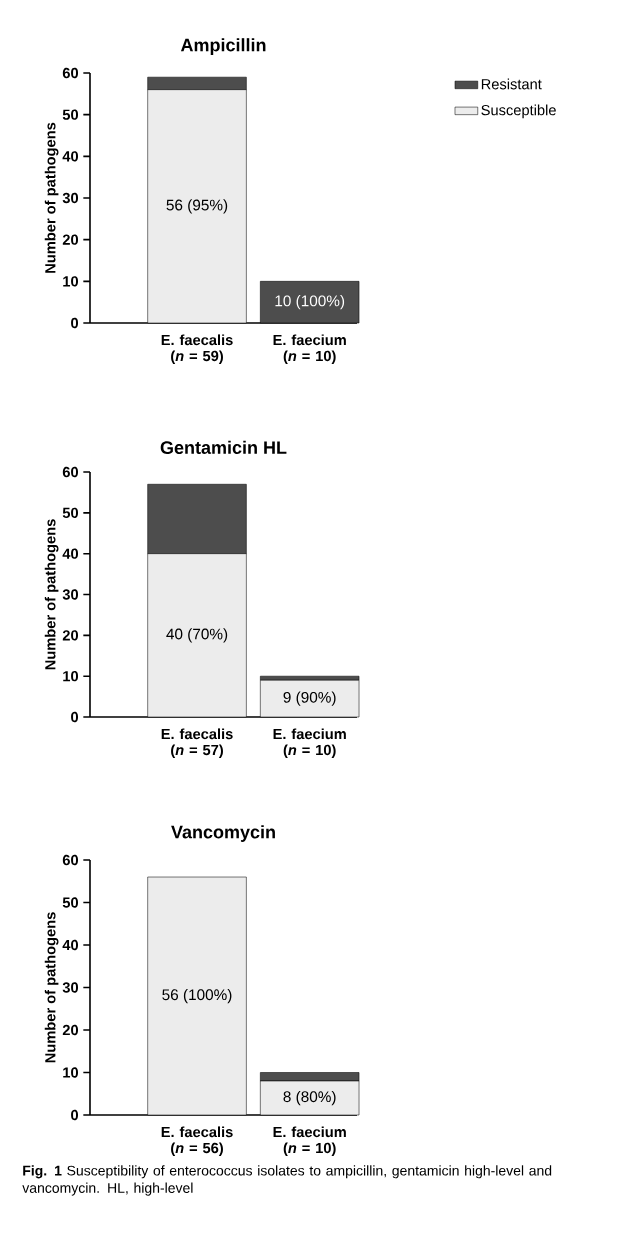  What do you see at coordinates (287, 1180) in the screenshot?
I see `text: Fig. 1 Susceptibility of enterococcus isolates to ampicillin, gentamicin high-level and vancomycin. HL, high-level` at bounding box center [287, 1180].